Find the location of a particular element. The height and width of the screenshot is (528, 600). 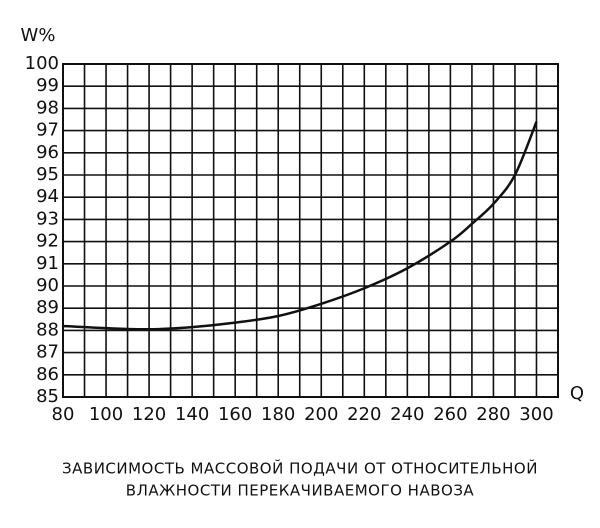

y-tick-label: 87 is located at coordinates (47, 352).